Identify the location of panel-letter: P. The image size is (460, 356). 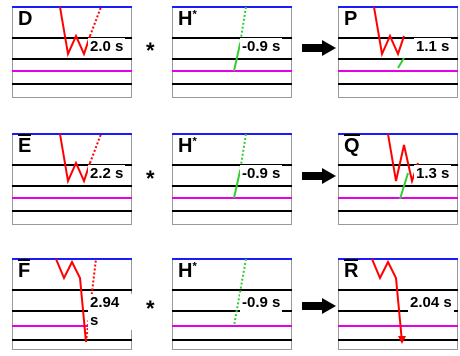
(351, 19).